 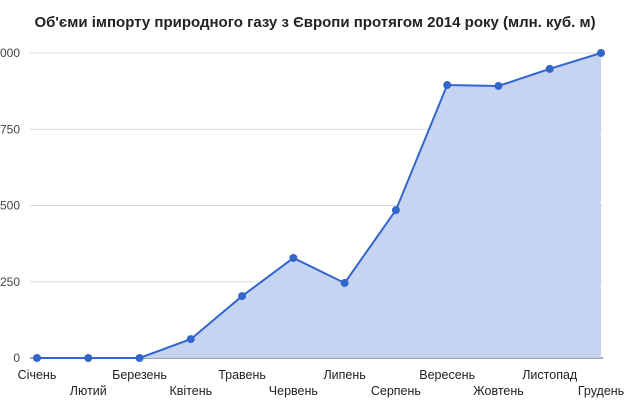 What do you see at coordinates (293, 391) in the screenshot?
I see `x-tick-label: Червень` at bounding box center [293, 391].